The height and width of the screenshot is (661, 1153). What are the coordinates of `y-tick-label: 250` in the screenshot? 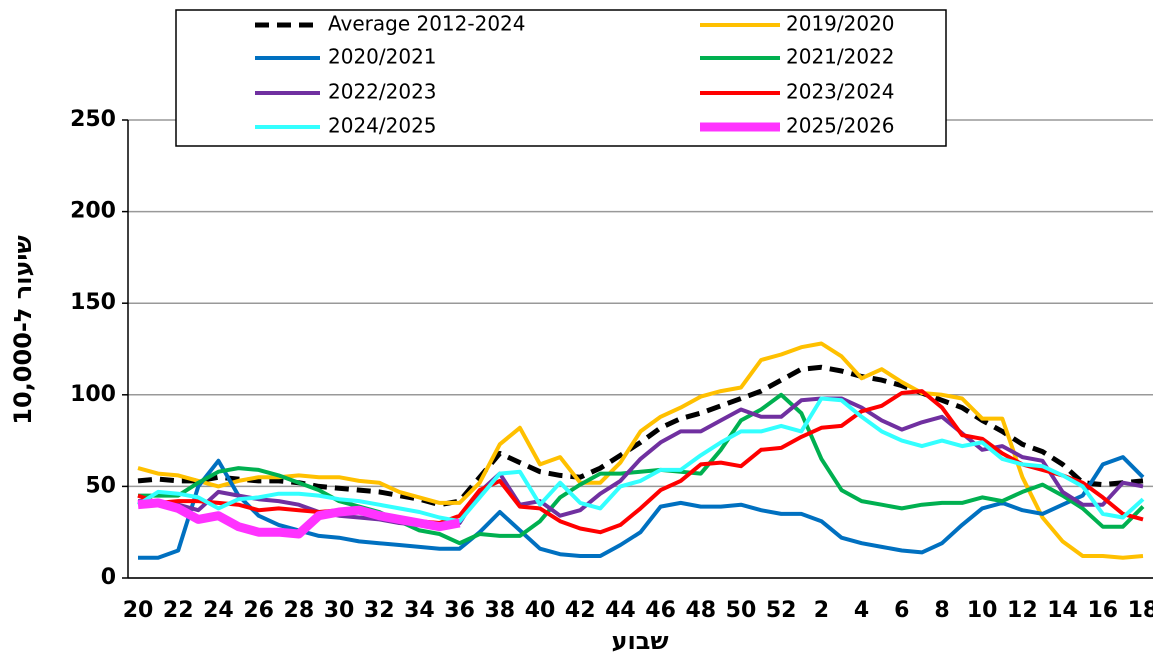 It's located at (93, 119).